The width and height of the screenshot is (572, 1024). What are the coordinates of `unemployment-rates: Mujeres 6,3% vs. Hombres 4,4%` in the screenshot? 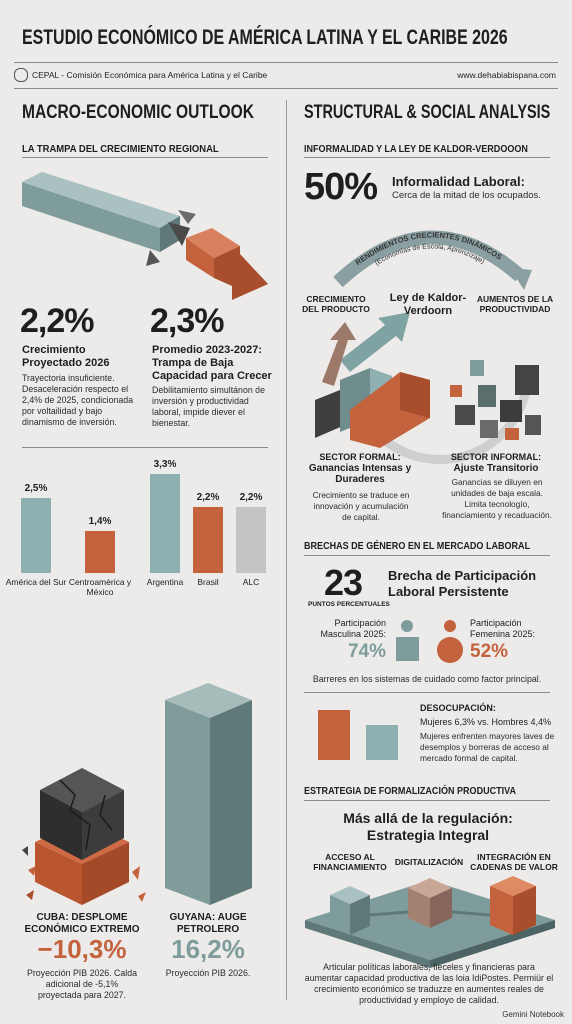 It's located at (486, 722).